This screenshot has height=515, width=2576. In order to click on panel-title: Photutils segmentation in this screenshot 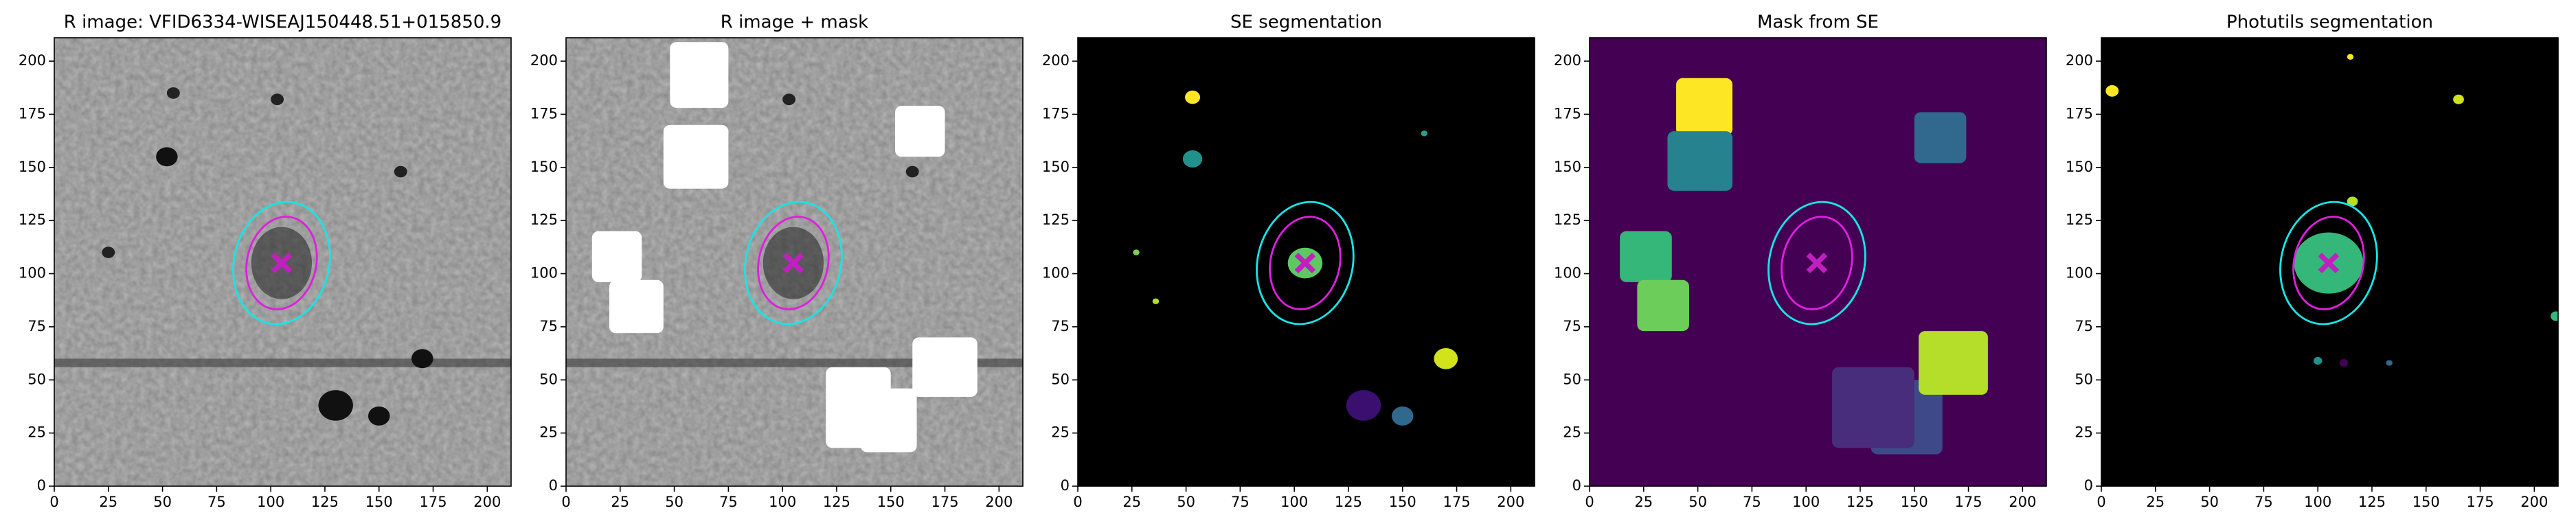, I will do `click(2329, 23)`.